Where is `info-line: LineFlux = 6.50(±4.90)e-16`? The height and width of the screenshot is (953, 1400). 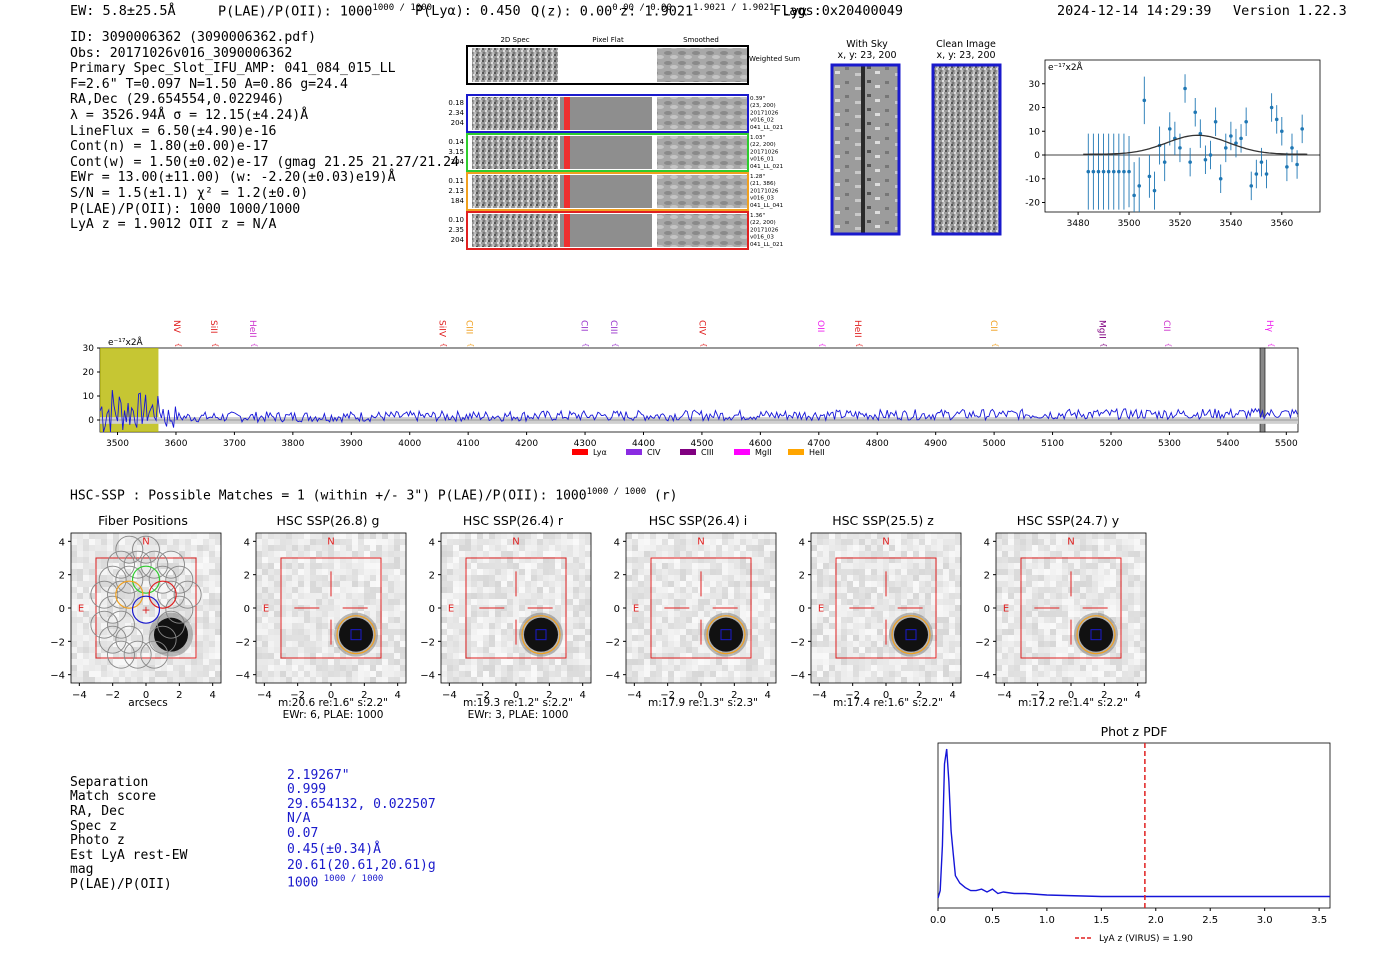 info-line: LineFlux = 6.50(±4.90)e-16 is located at coordinates (173, 131).